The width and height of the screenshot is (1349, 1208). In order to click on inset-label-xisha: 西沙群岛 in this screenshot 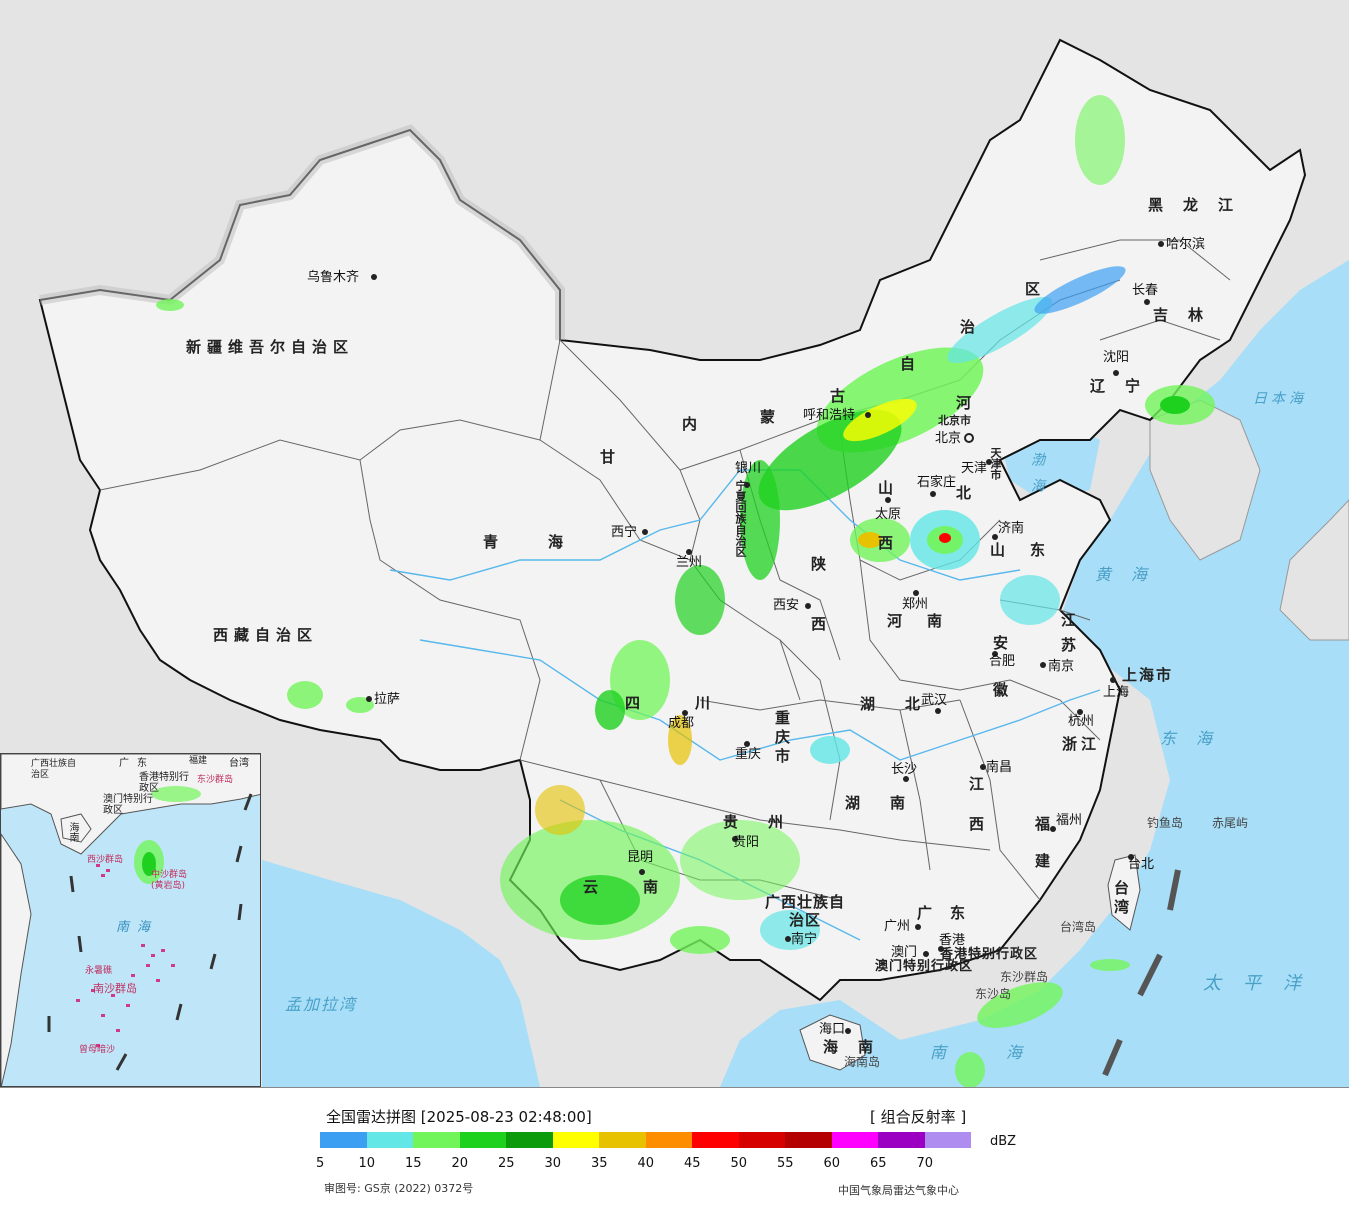, I will do `click(105, 860)`.